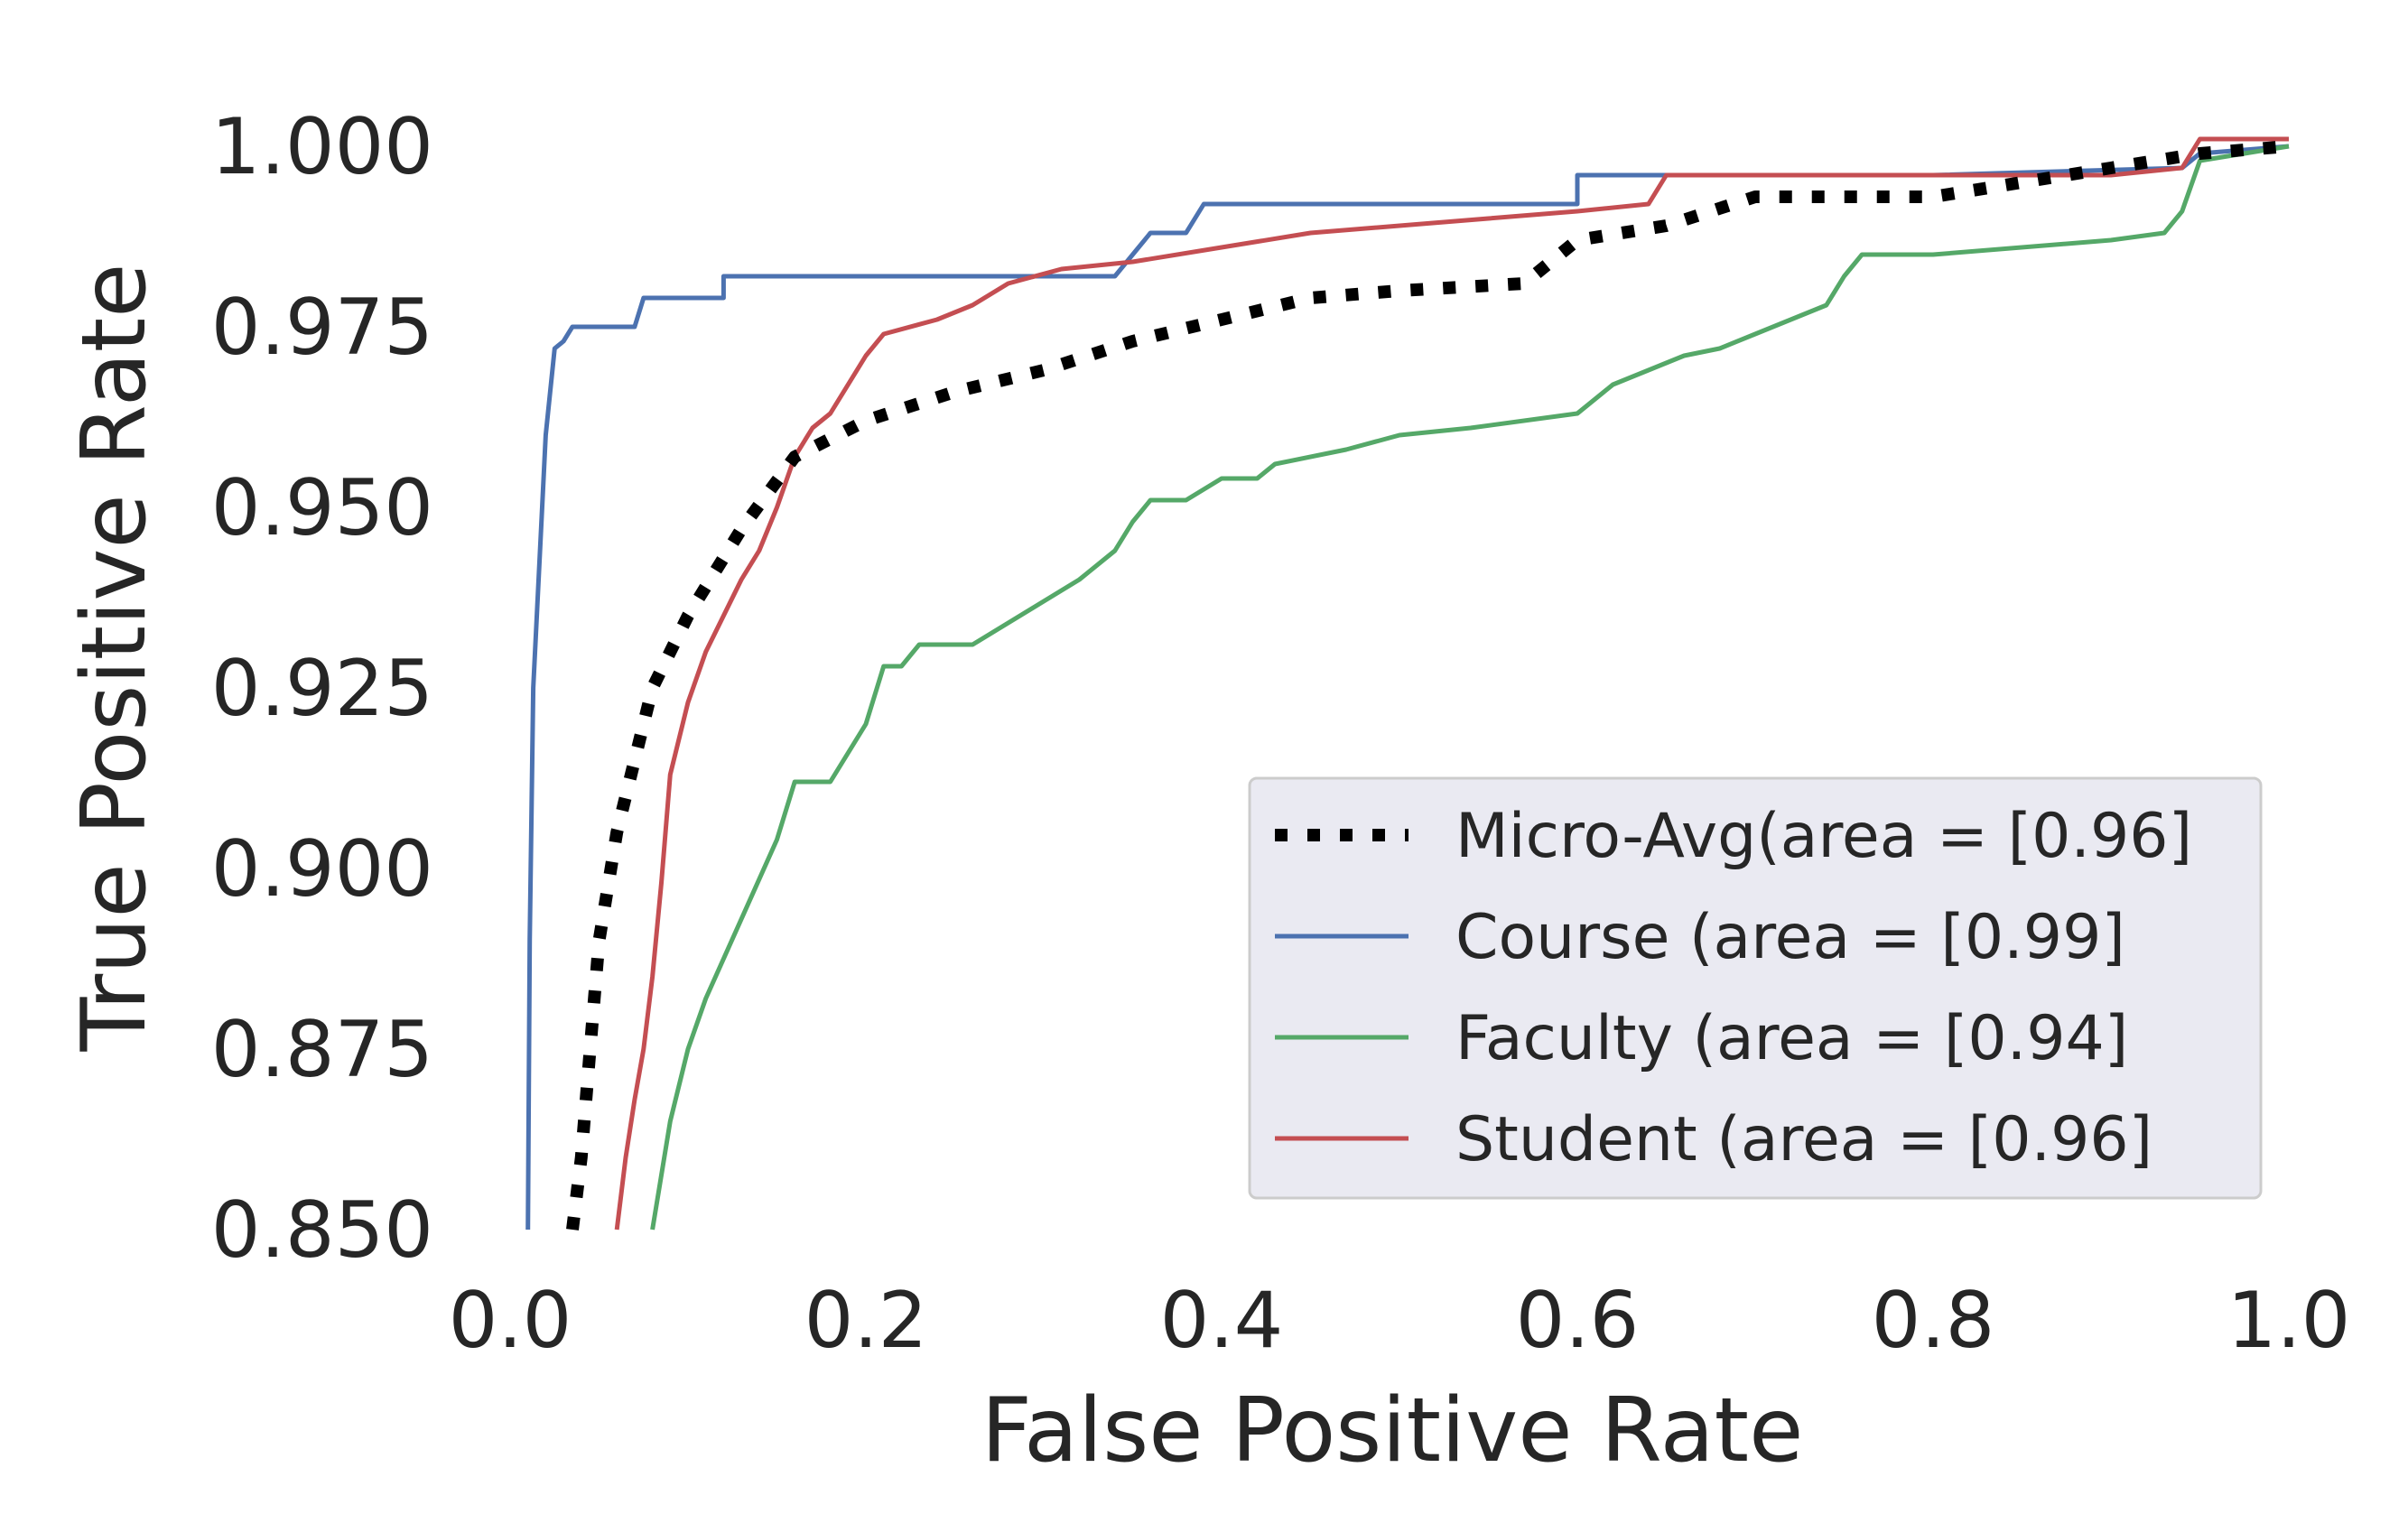  I want to click on legend-box, so click(1755, 988).